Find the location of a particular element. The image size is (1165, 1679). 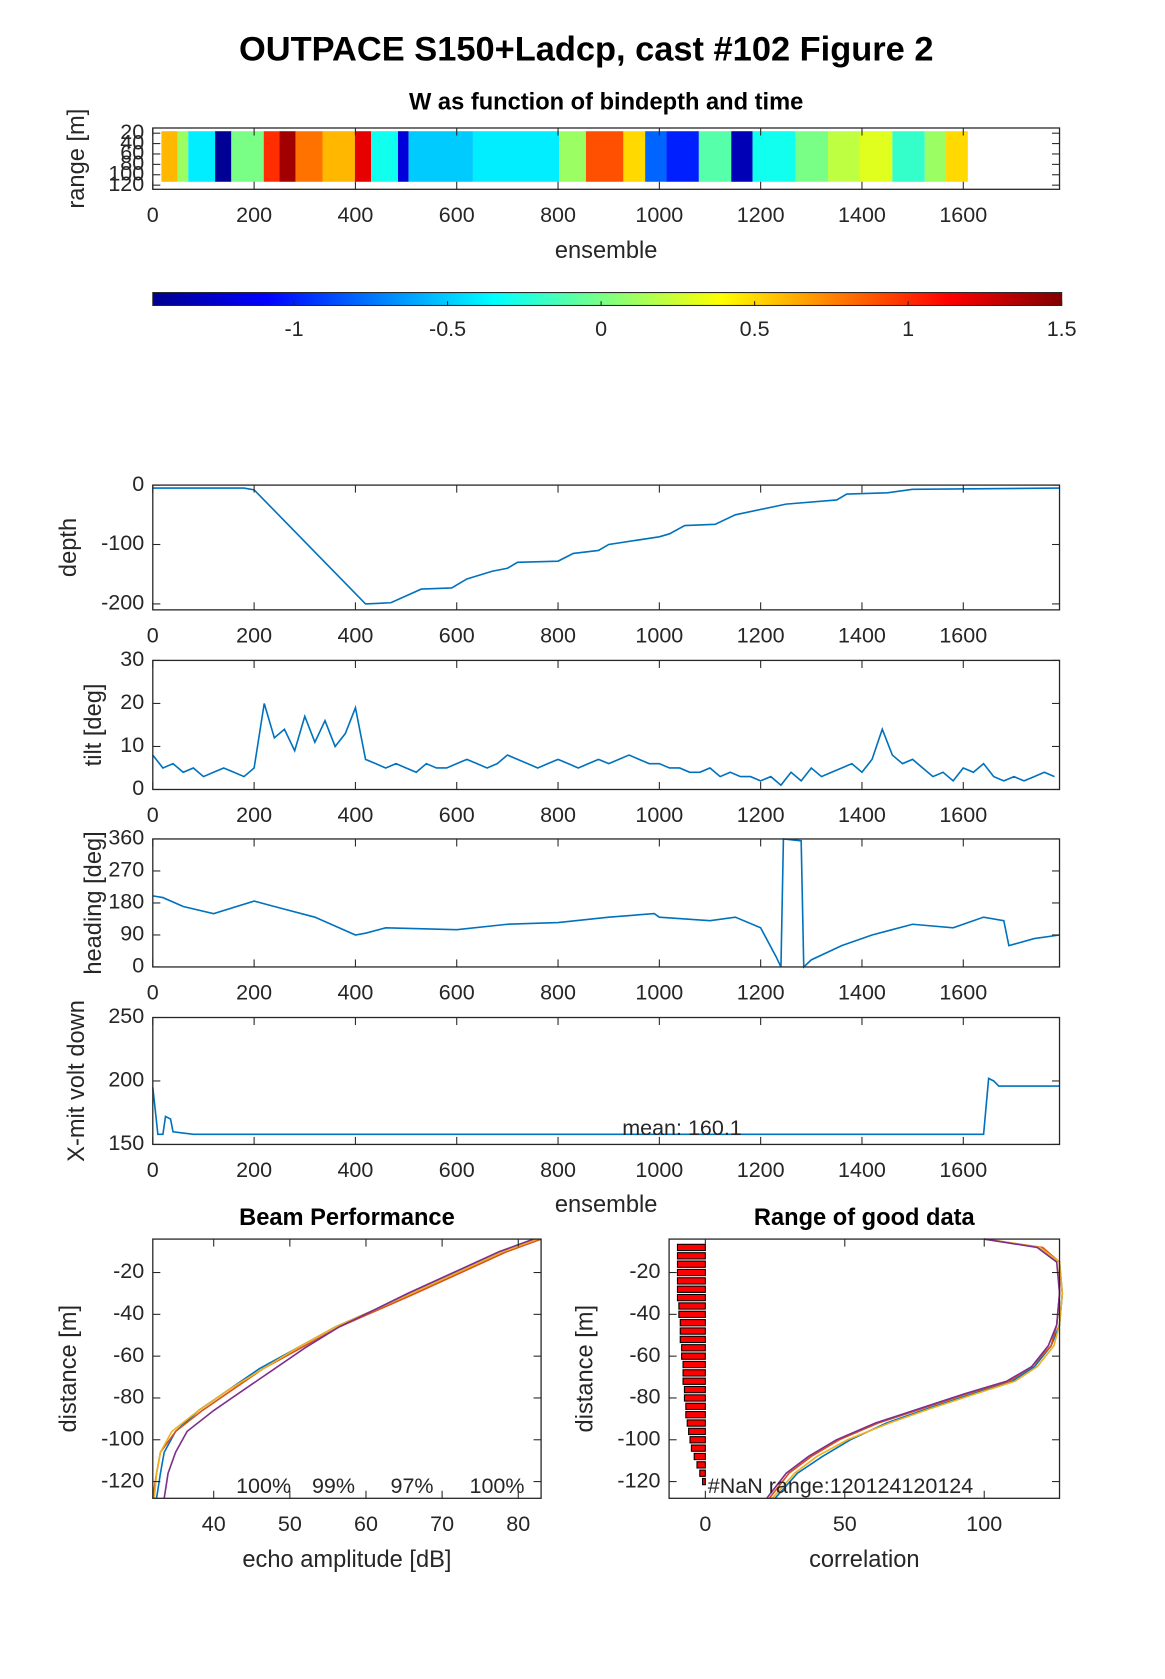

x-tick-label: 400 is located at coordinates (355, 1170).